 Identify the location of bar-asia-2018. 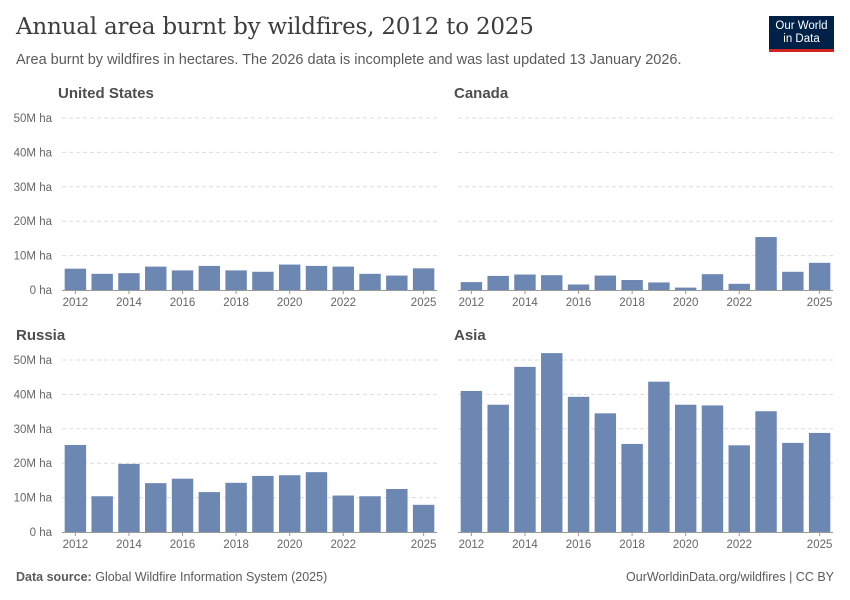
(632, 487).